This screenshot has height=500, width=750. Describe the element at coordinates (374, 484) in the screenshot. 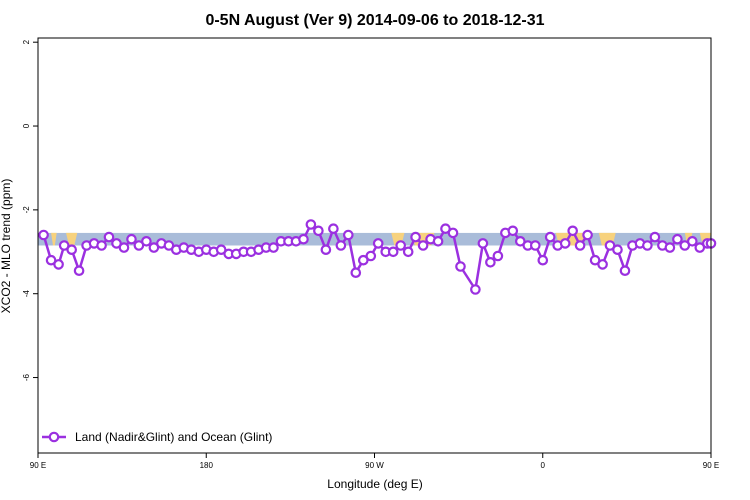

I see `x-axis-label: Longitude (deg E)` at that location.